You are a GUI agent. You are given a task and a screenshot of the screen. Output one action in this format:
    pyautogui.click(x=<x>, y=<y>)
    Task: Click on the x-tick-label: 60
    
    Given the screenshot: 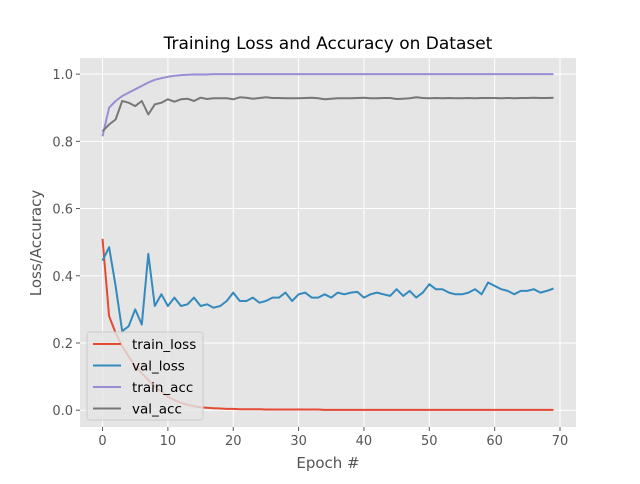 What is the action you would take?
    pyautogui.click(x=494, y=441)
    